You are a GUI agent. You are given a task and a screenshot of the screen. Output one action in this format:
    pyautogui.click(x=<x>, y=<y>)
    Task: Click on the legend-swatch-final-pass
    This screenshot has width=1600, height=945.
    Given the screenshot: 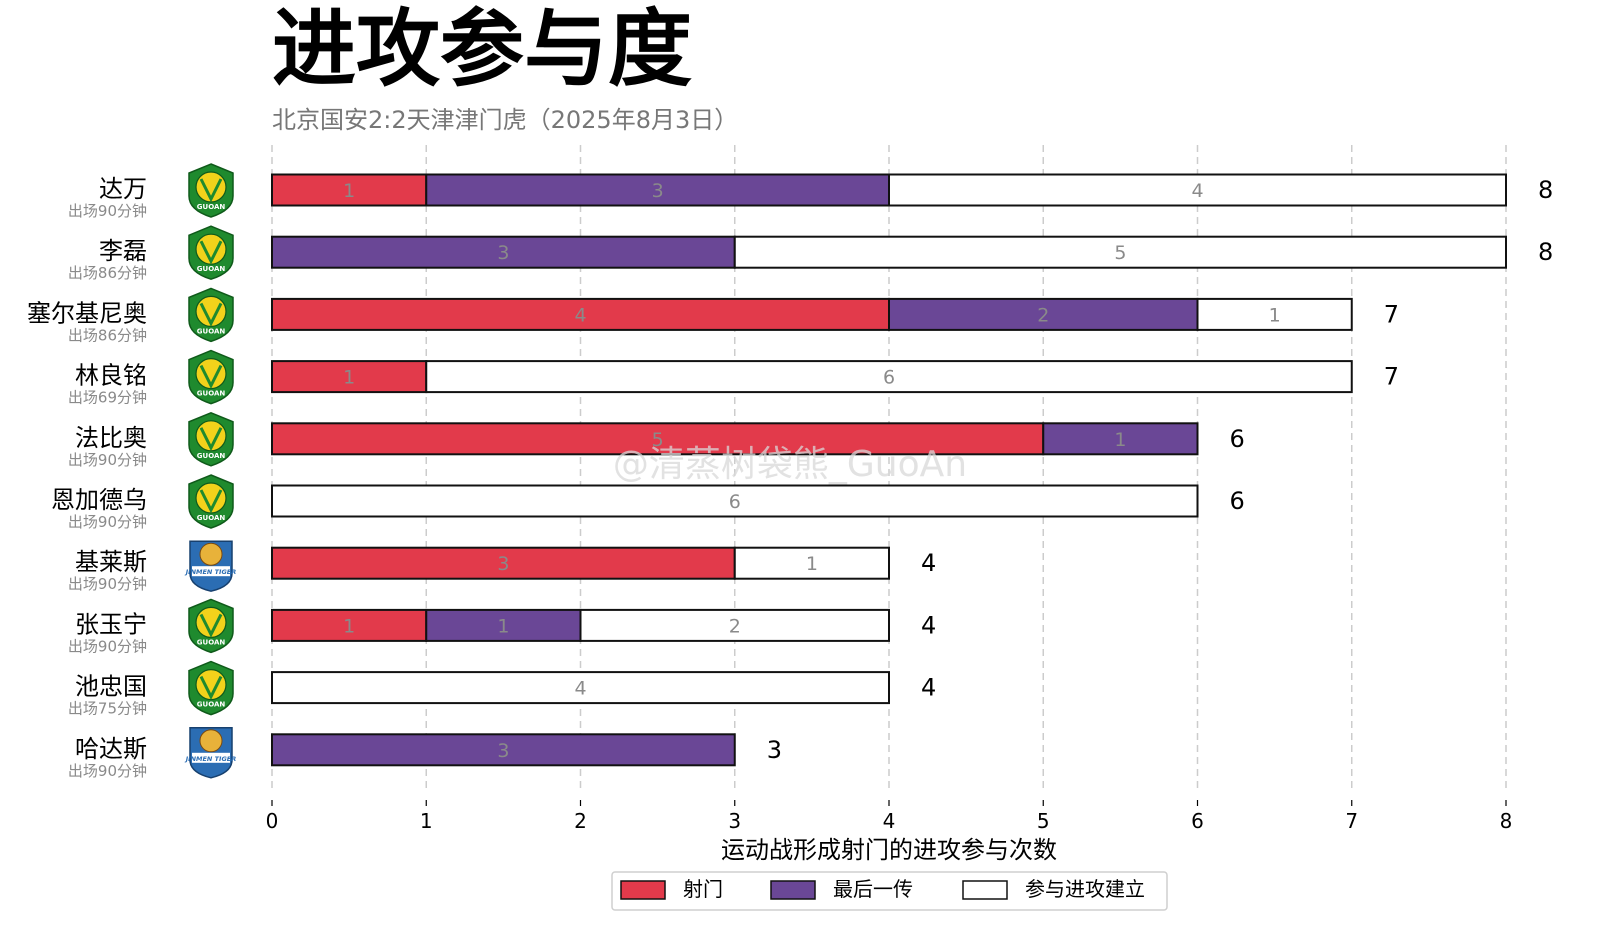 What is the action you would take?
    pyautogui.click(x=793, y=890)
    